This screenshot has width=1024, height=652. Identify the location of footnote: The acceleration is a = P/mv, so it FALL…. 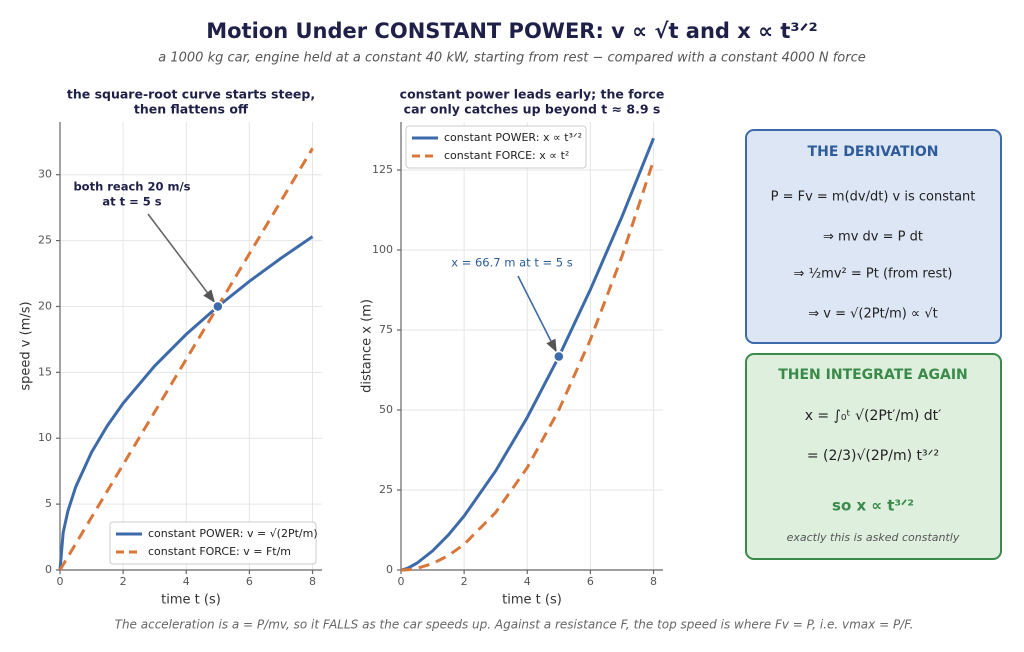
(514, 625).